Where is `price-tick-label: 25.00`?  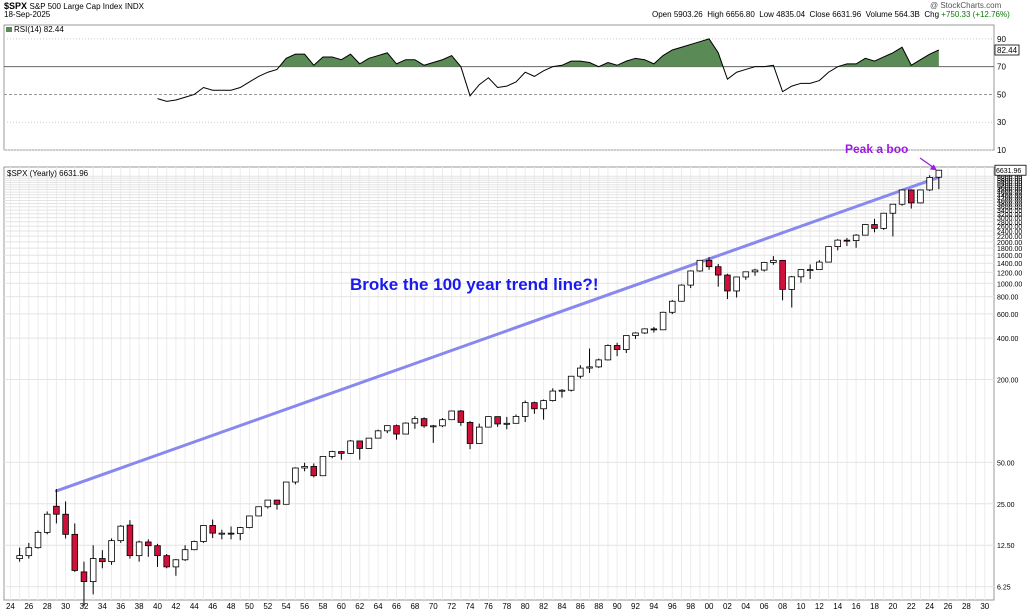 price-tick-label: 25.00 is located at coordinates (1006, 505).